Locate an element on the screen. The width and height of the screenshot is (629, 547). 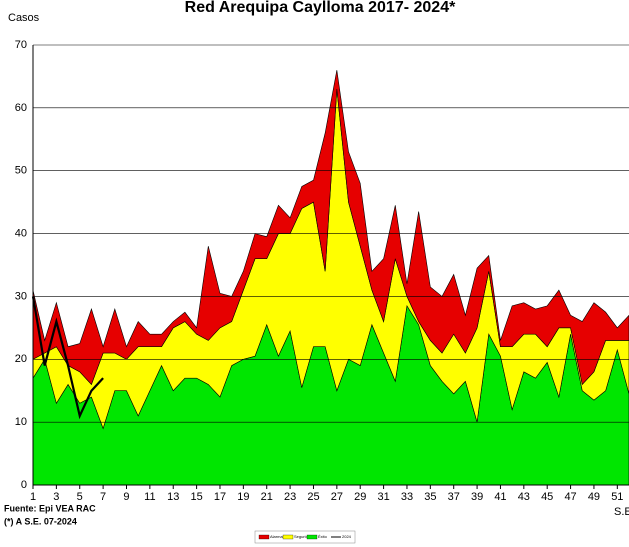
x-tick-label: 19 is located at coordinates (243, 497).